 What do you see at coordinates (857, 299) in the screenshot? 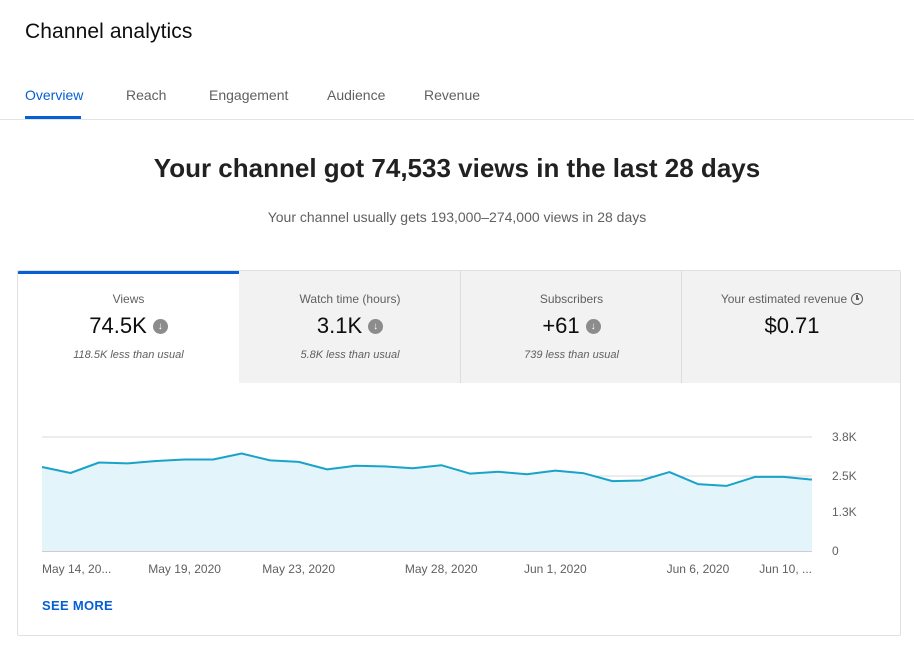
I see `clock-icon` at bounding box center [857, 299].